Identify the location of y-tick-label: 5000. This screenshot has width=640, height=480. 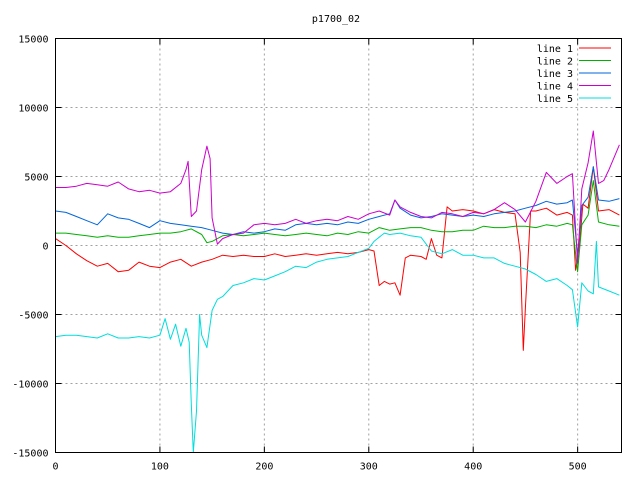
(36, 178).